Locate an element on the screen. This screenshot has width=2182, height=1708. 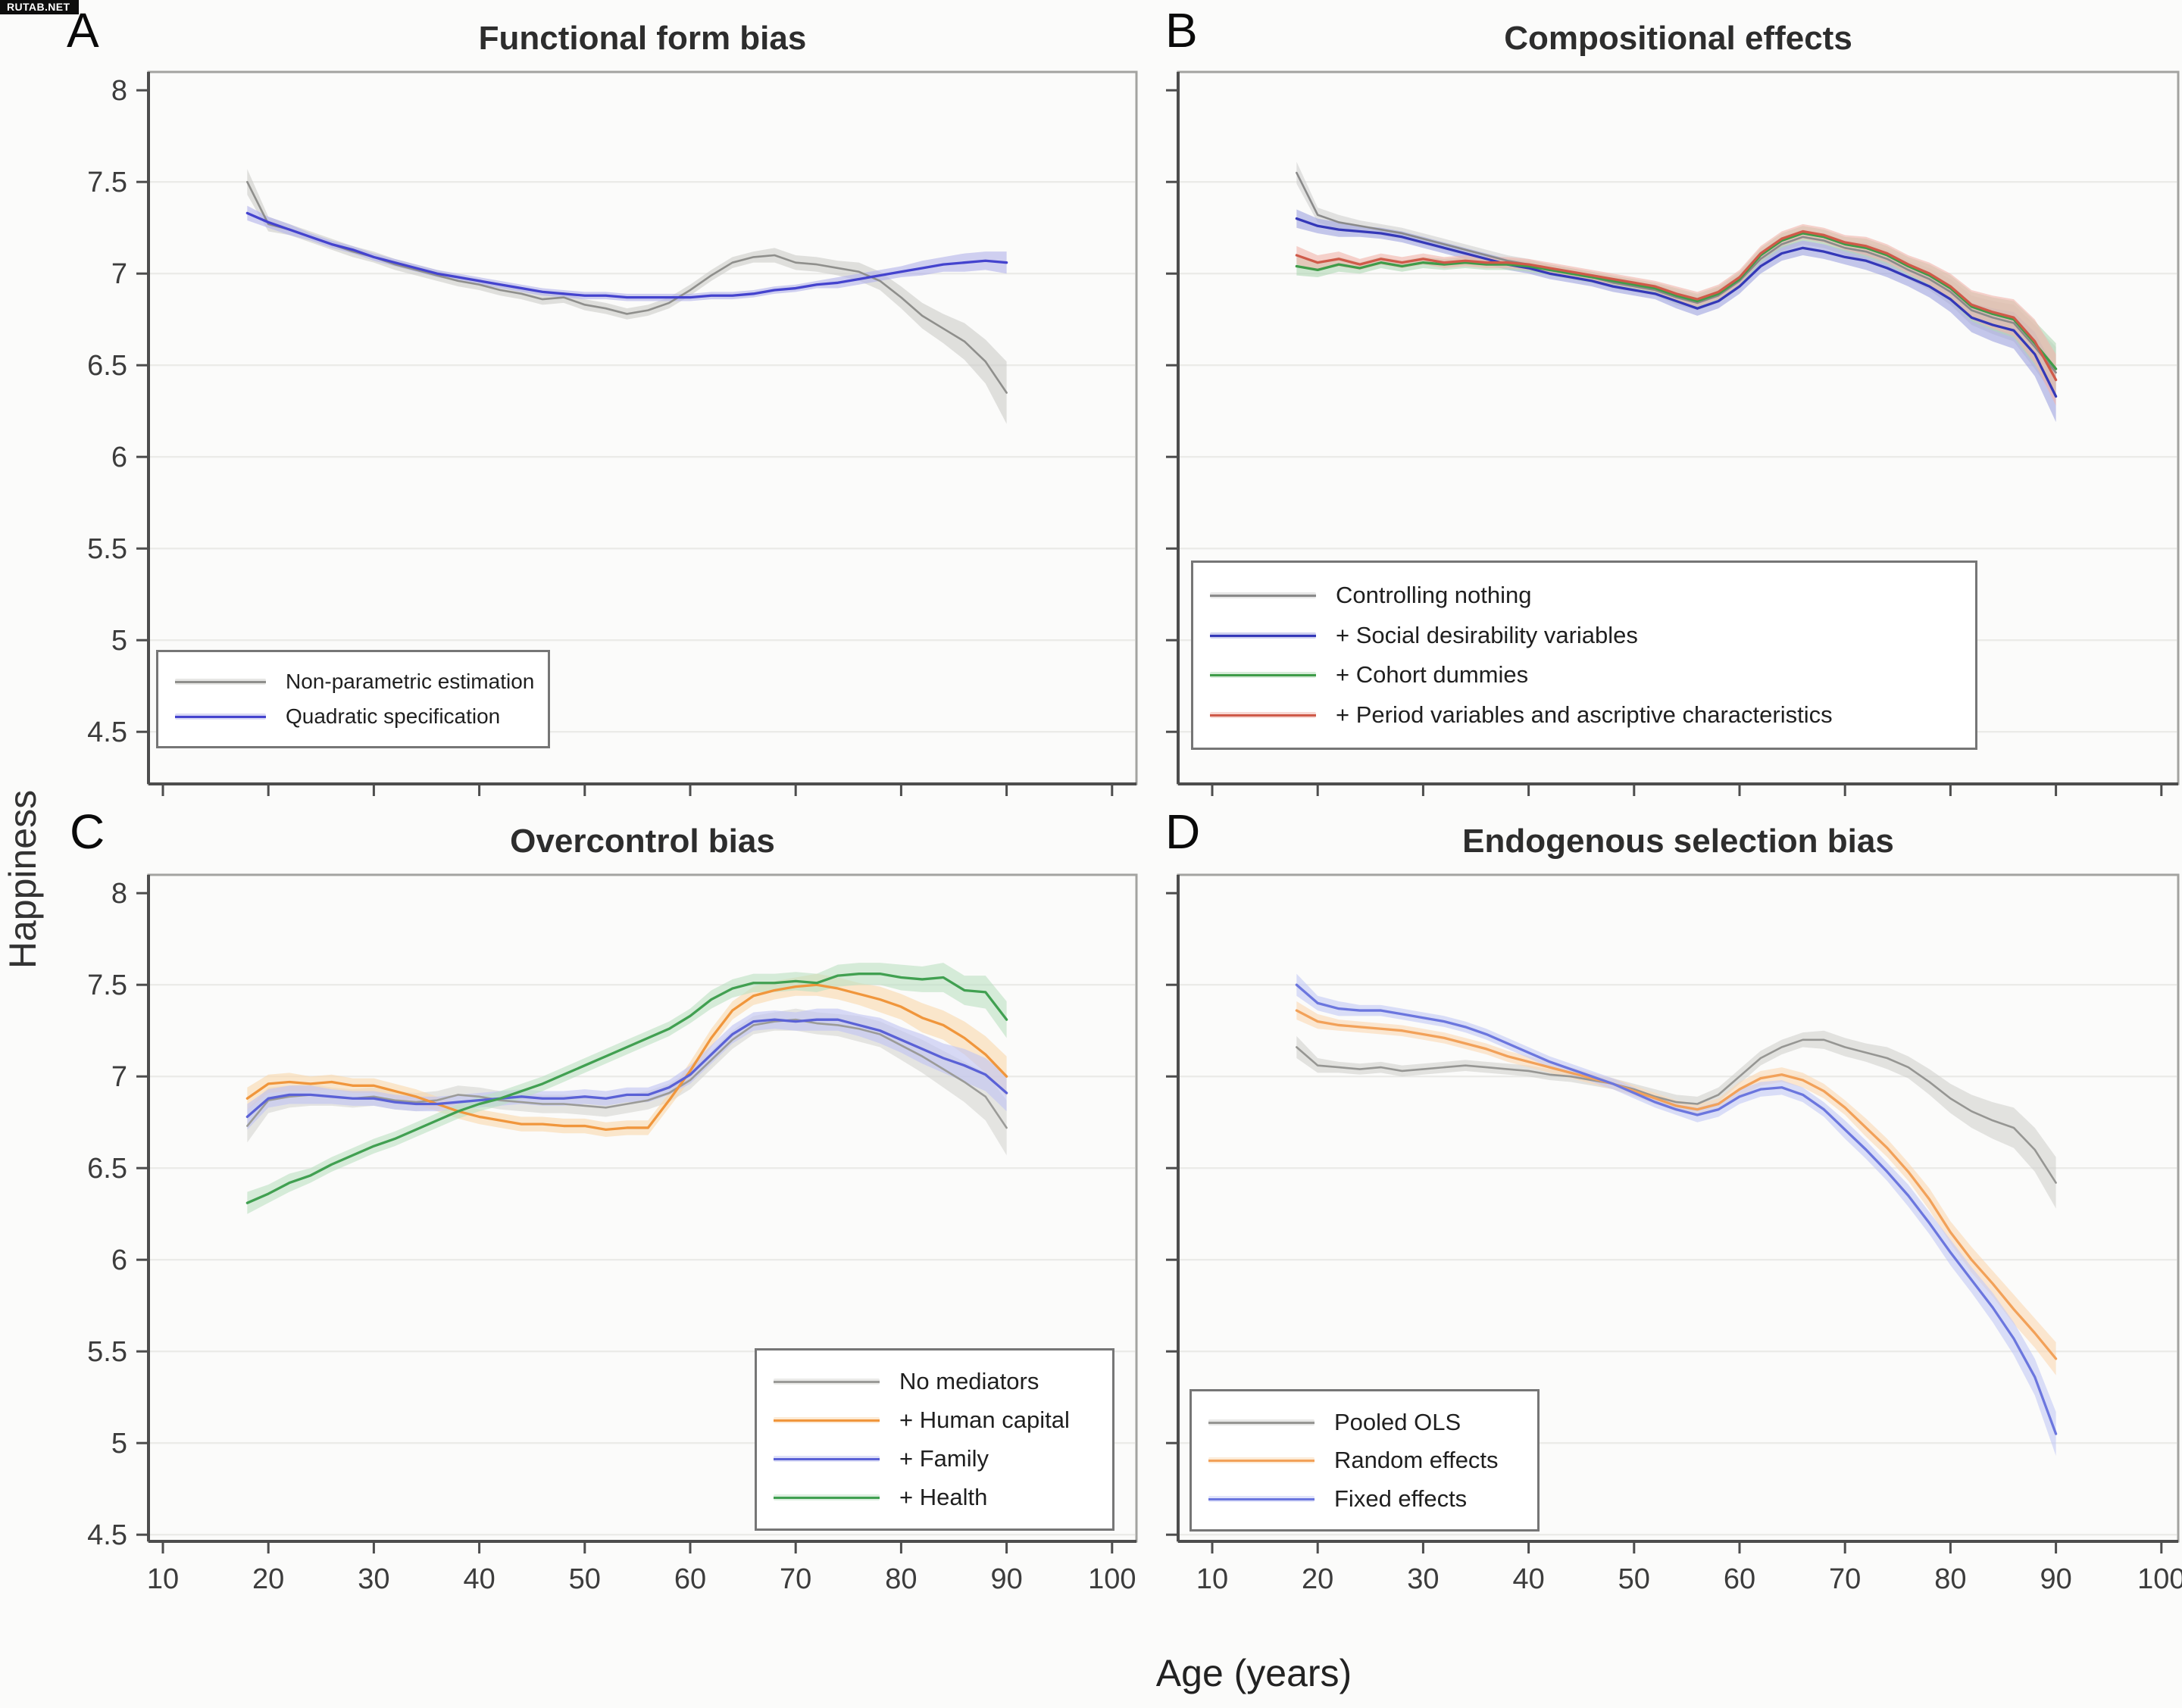
legend-label: + Family is located at coordinates (944, 1459).